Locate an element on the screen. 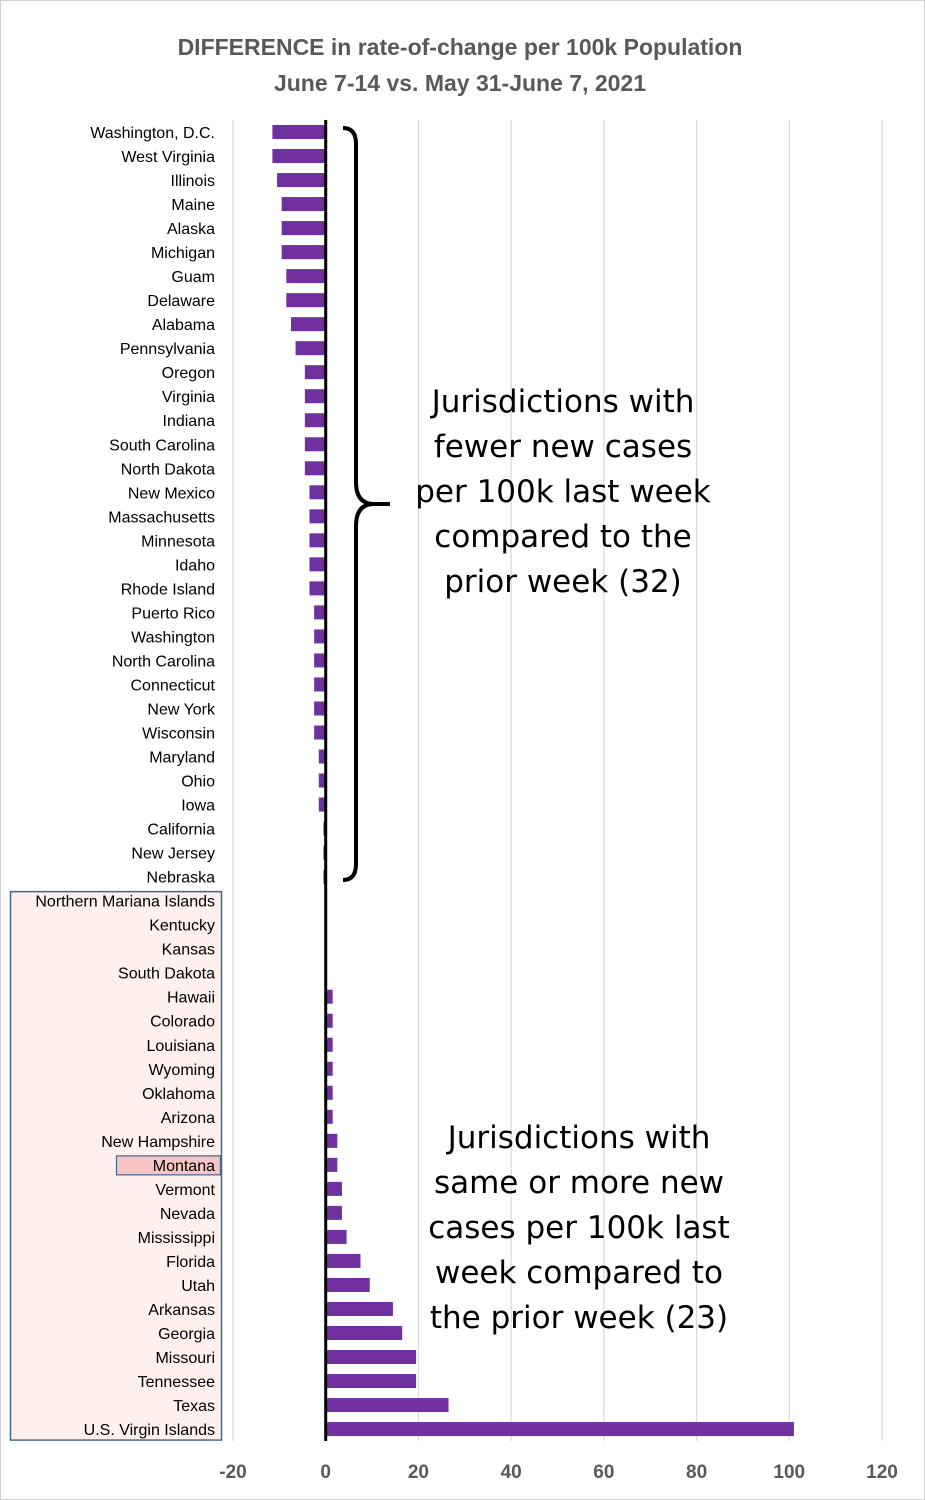 This screenshot has width=925, height=1500. category-label: Virginia is located at coordinates (188, 397).